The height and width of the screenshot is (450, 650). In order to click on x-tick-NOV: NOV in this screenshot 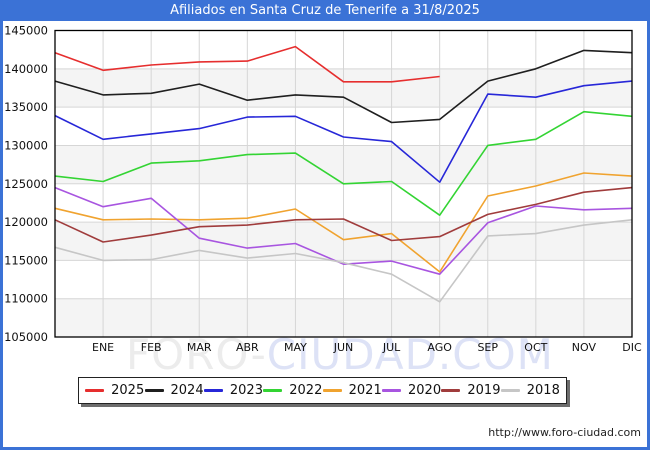, I will do `click(584, 347)`.